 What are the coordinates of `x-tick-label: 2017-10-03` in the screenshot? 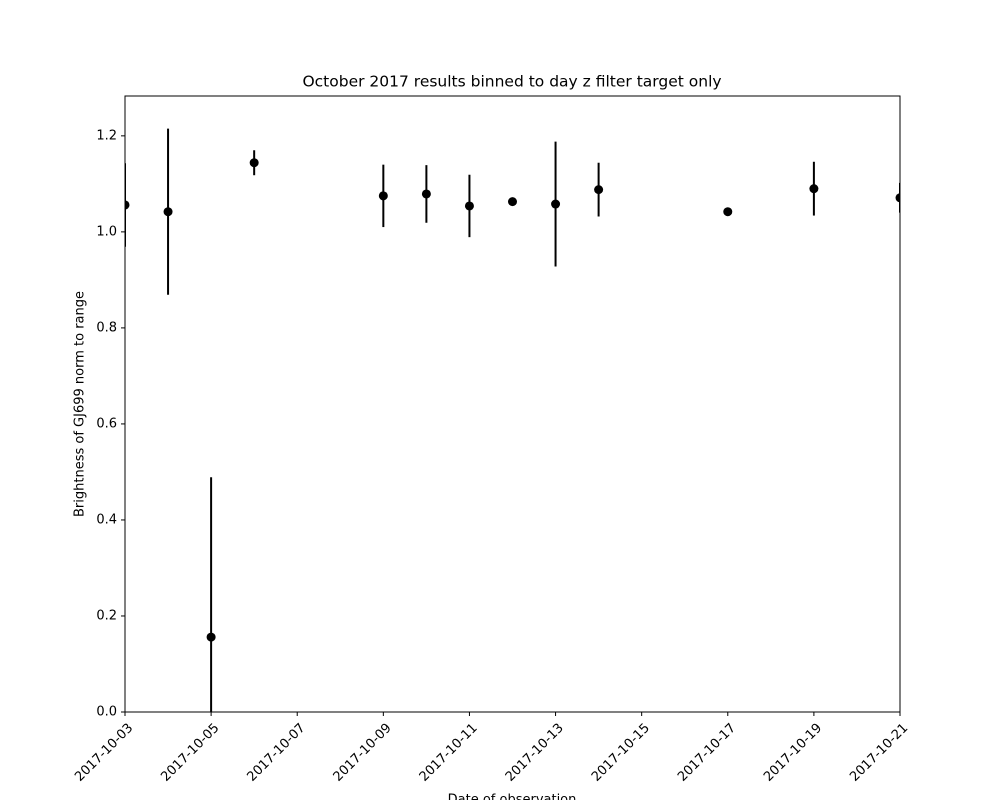 It's located at (104, 753).